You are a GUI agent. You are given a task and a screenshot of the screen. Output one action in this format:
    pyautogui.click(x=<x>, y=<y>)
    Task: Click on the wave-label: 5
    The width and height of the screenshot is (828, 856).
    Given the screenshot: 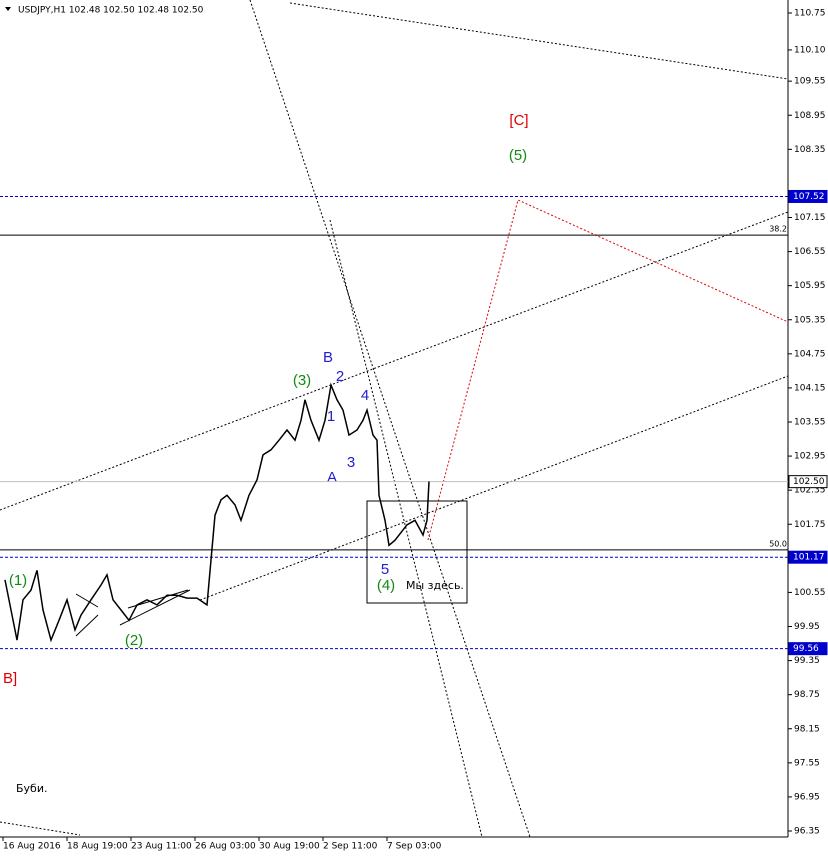 What is the action you would take?
    pyautogui.click(x=385, y=569)
    